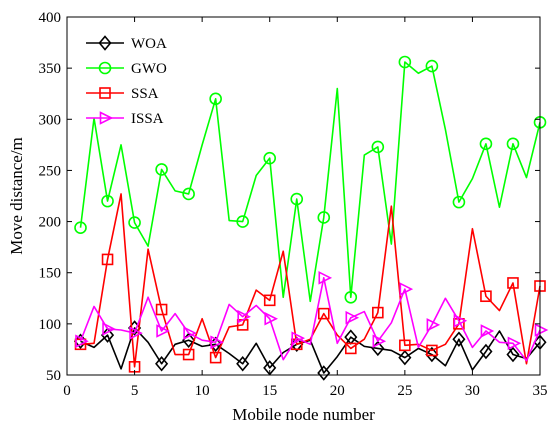 The image size is (550, 433). Describe the element at coordinates (149, 69) in the screenshot. I see `legend-label: GWO` at that location.